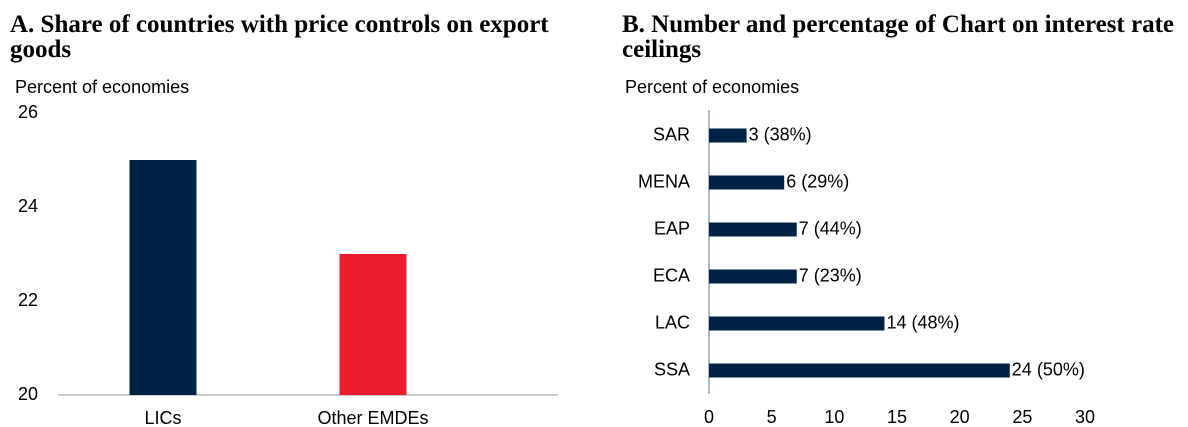 The width and height of the screenshot is (1188, 427). Describe the element at coordinates (834, 417) in the screenshot. I see `x-tick-label: 10` at that location.